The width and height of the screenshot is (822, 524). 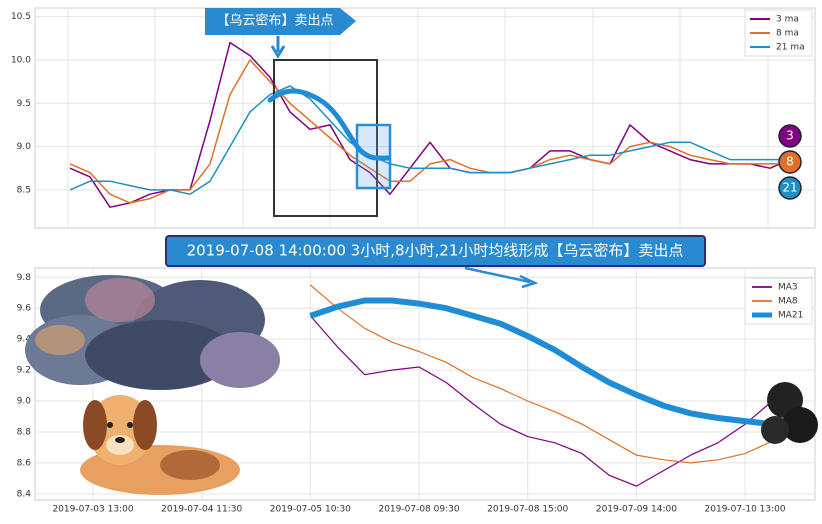 What do you see at coordinates (329, 124) in the screenshot?
I see `trend-highlight` at bounding box center [329, 124].